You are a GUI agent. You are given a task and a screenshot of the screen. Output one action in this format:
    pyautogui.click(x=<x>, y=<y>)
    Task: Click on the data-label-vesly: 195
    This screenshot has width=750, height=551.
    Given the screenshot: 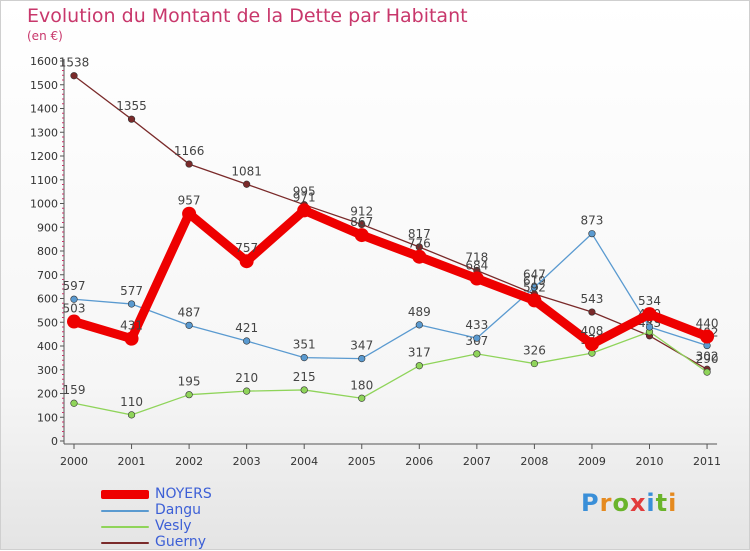 What is the action you would take?
    pyautogui.click(x=189, y=382)
    